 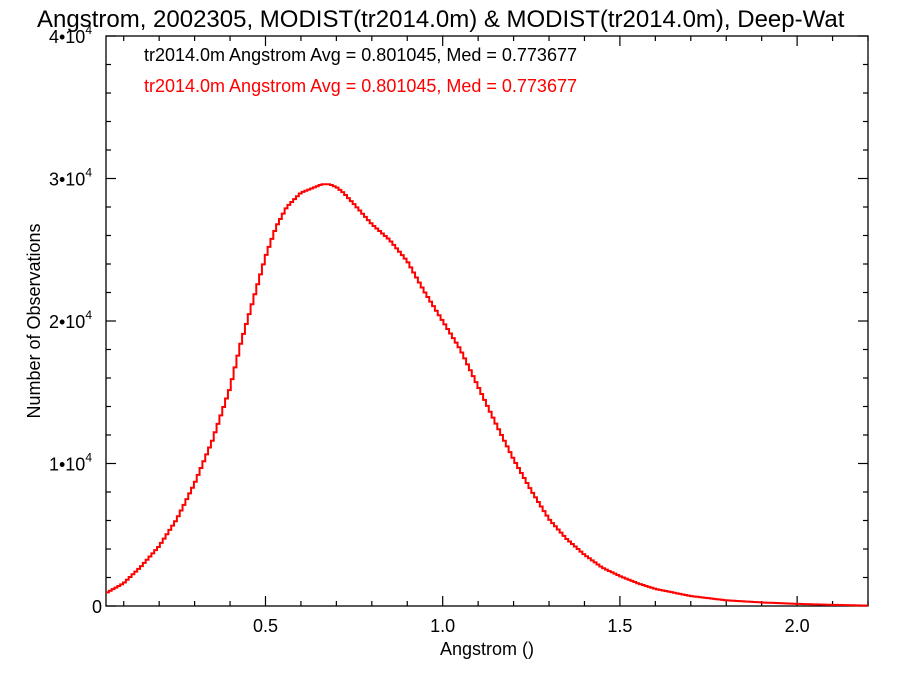 What do you see at coordinates (34, 320) in the screenshot?
I see `y-axis-label: Number of Observations` at bounding box center [34, 320].